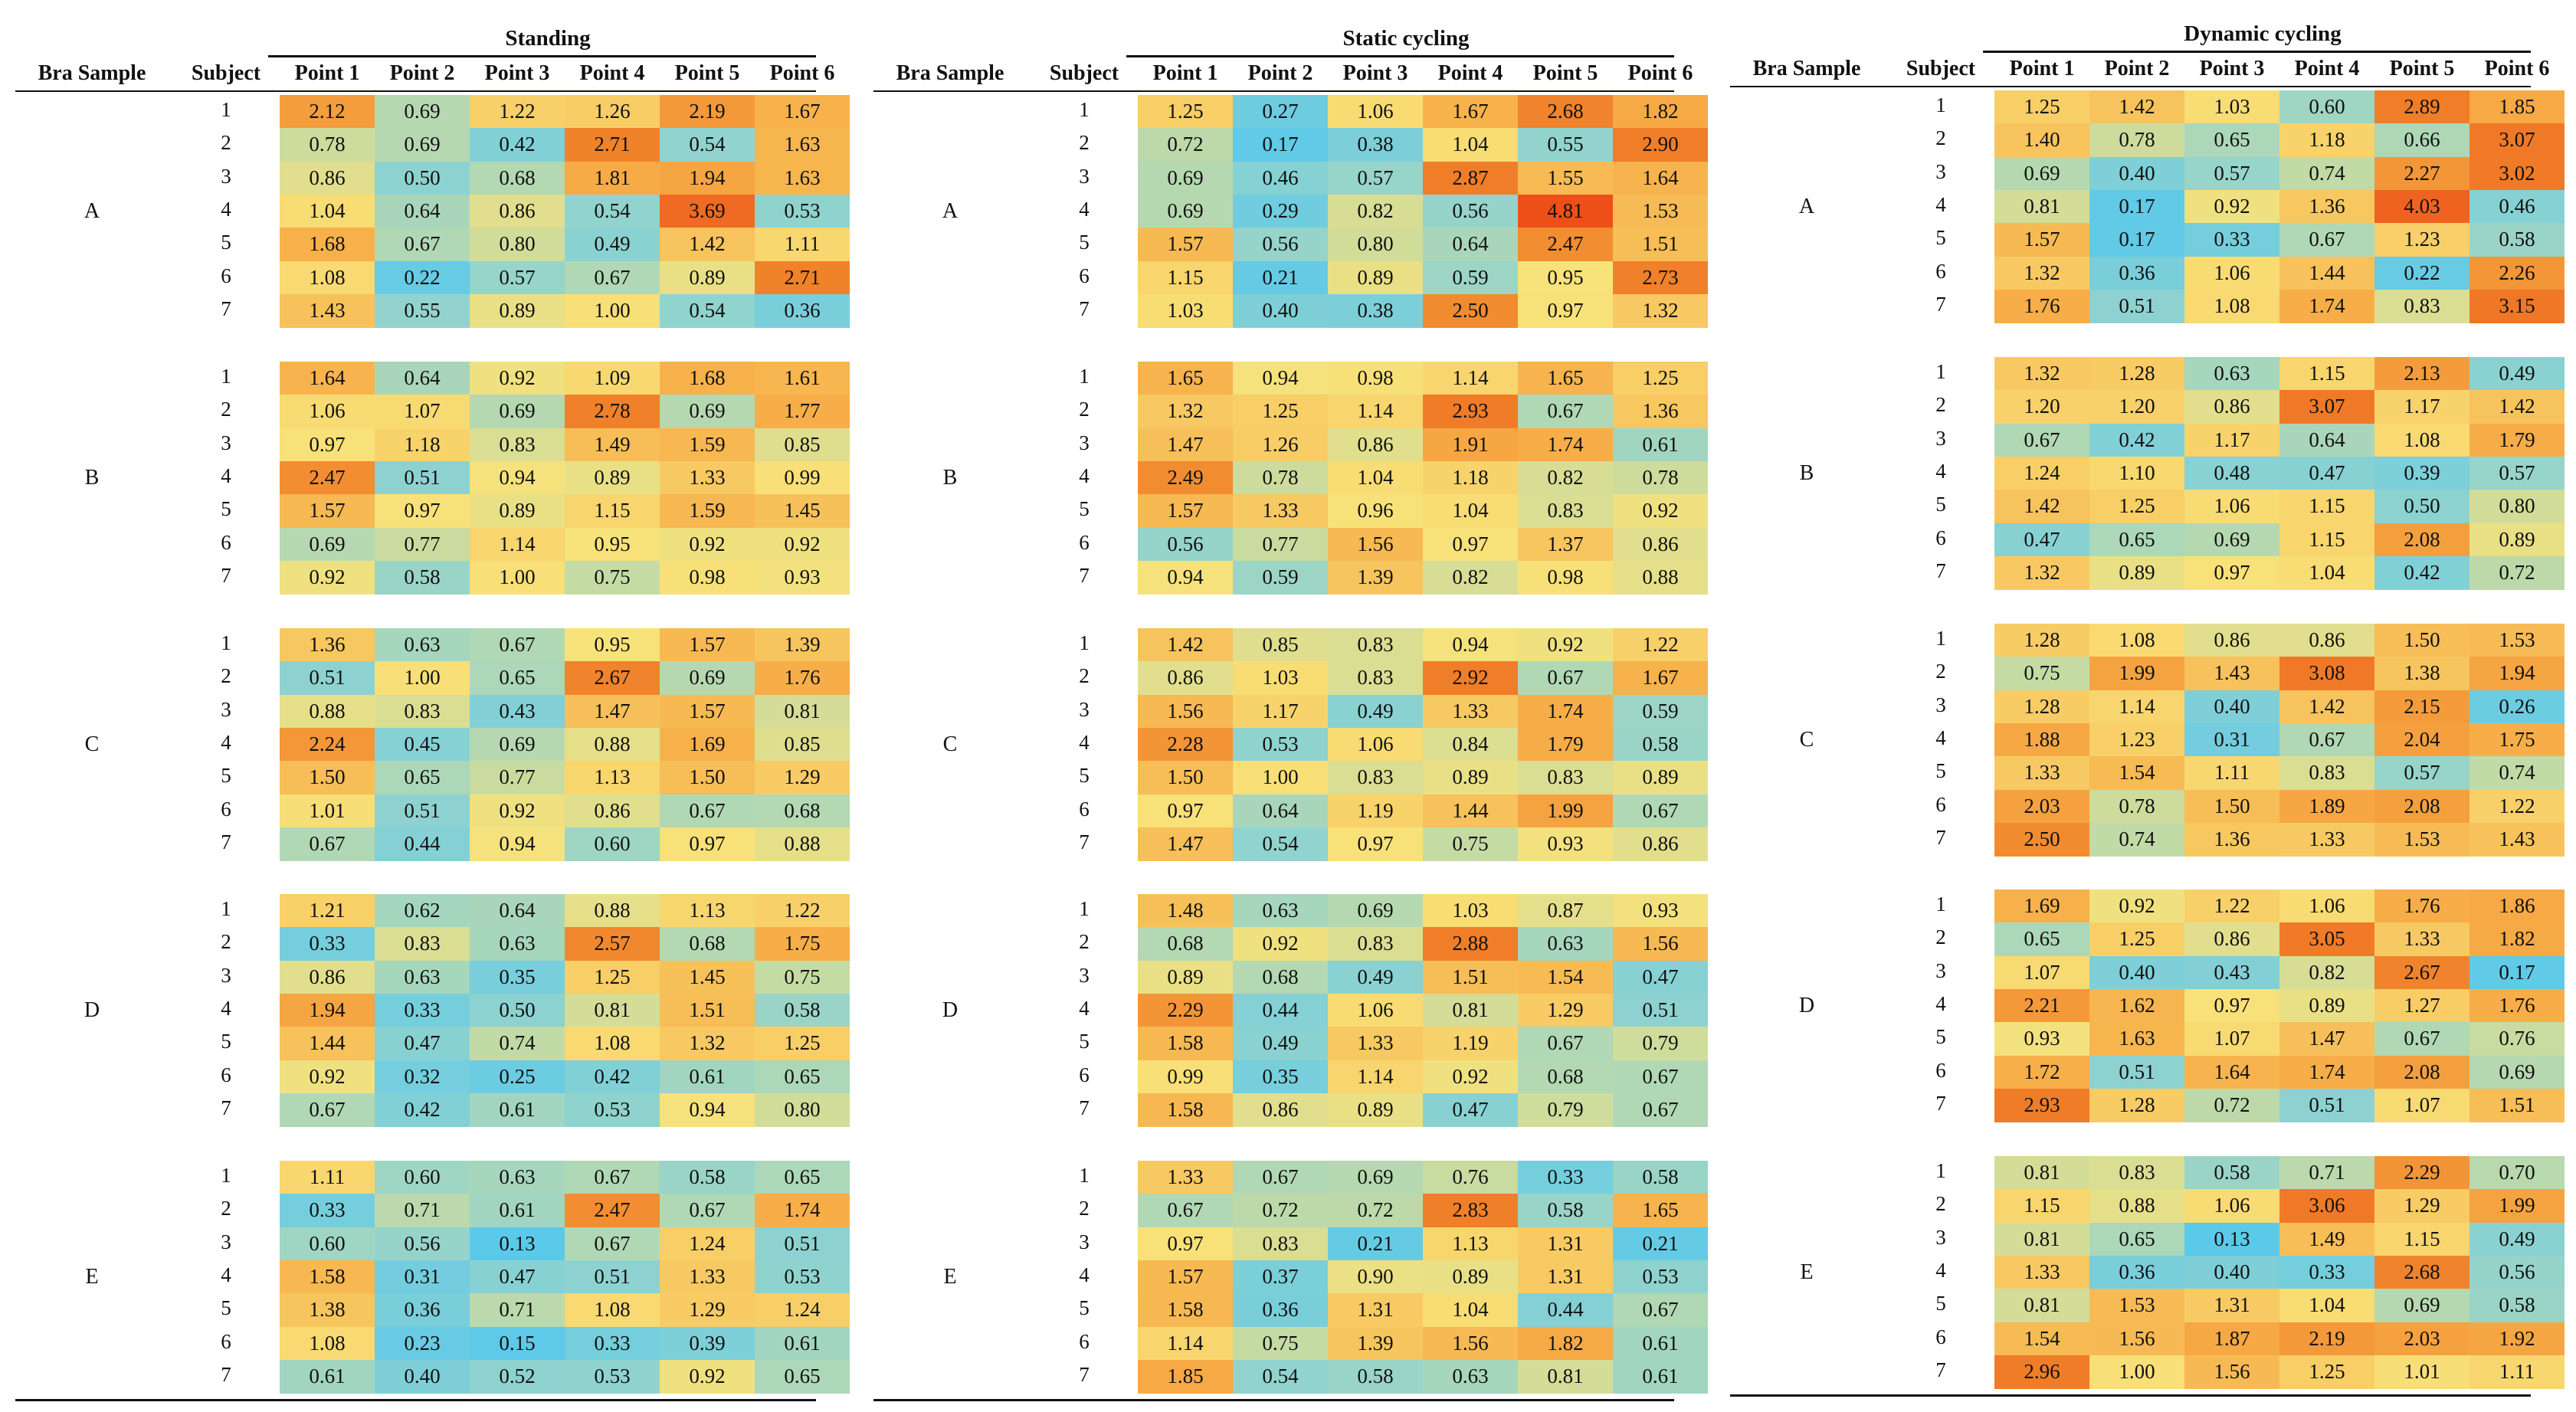 The height and width of the screenshot is (1412, 2576). What do you see at coordinates (1565, 711) in the screenshot?
I see `heatmap-cell: 1.74` at bounding box center [1565, 711].